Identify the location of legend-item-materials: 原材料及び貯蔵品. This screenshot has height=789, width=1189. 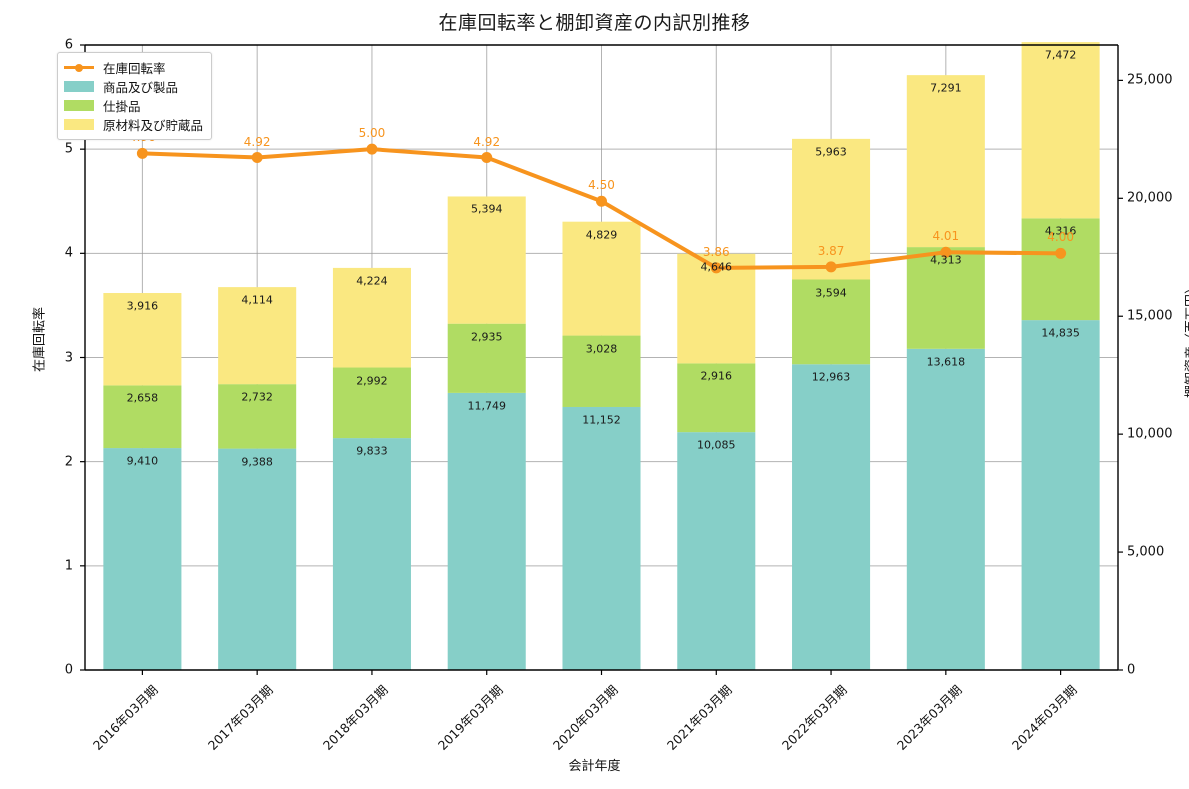
(133, 124).